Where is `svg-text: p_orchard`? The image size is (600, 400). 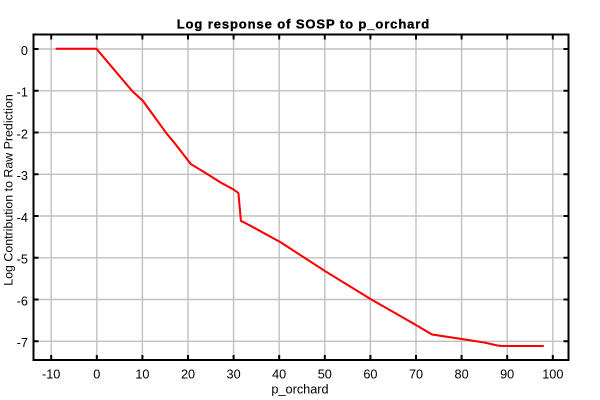 svg-text: p_orchard is located at coordinates (299, 390).